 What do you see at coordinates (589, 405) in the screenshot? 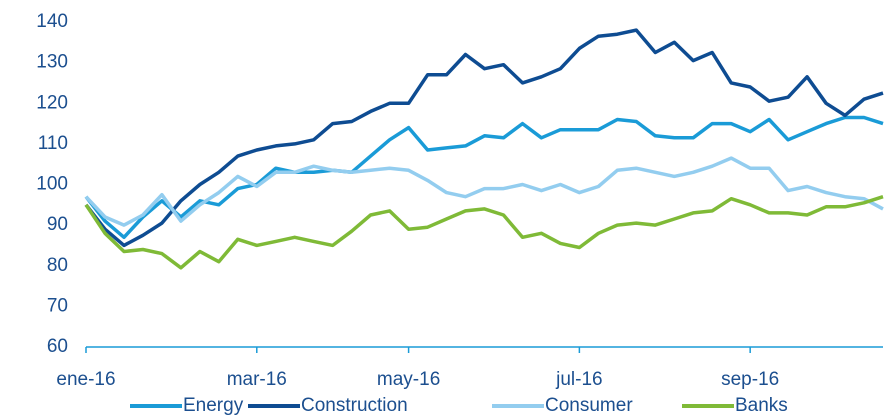
I see `legend-label: Consumer` at bounding box center [589, 405].